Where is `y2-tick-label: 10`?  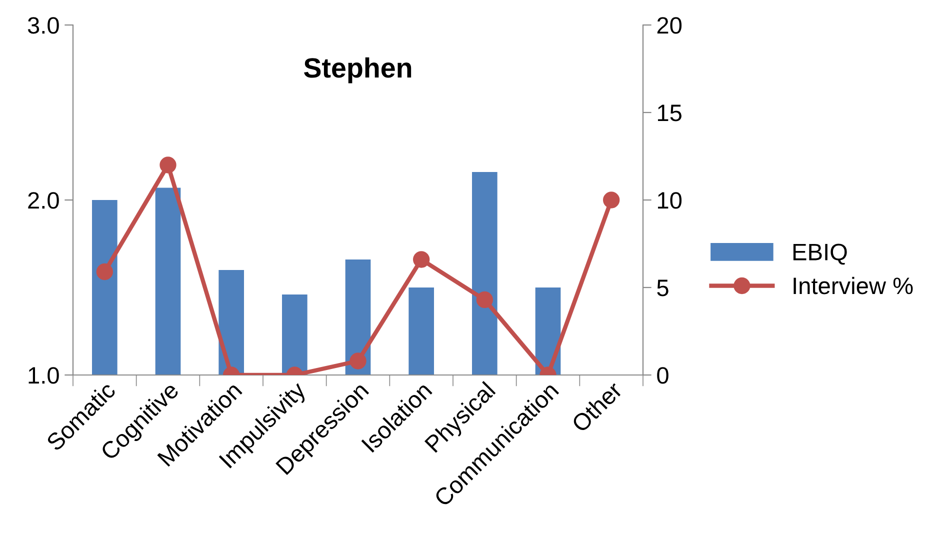
y2-tick-label: 10 is located at coordinates (670, 200).